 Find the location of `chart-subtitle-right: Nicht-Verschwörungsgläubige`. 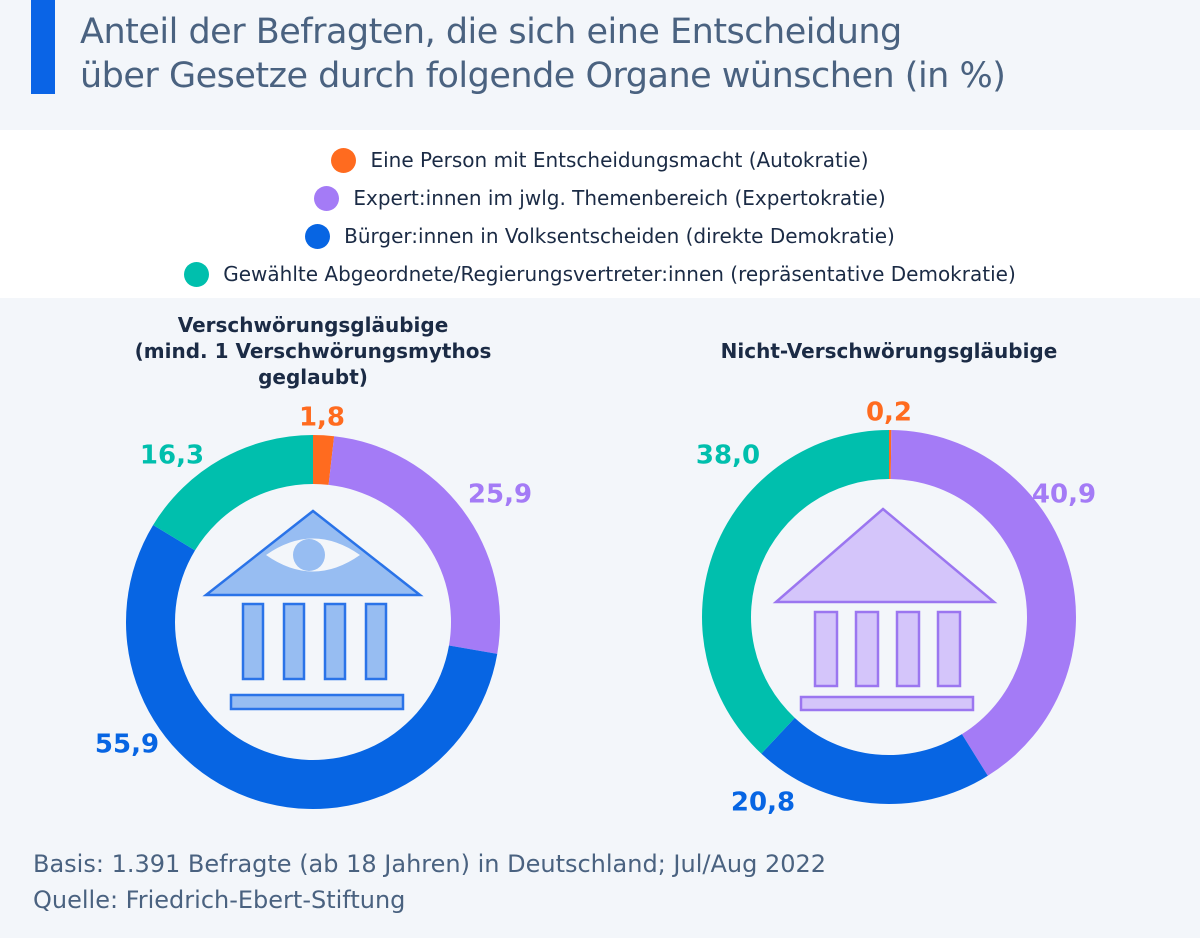

chart-subtitle-right: Nicht-Verschwörungsgläubige is located at coordinates (889, 351).